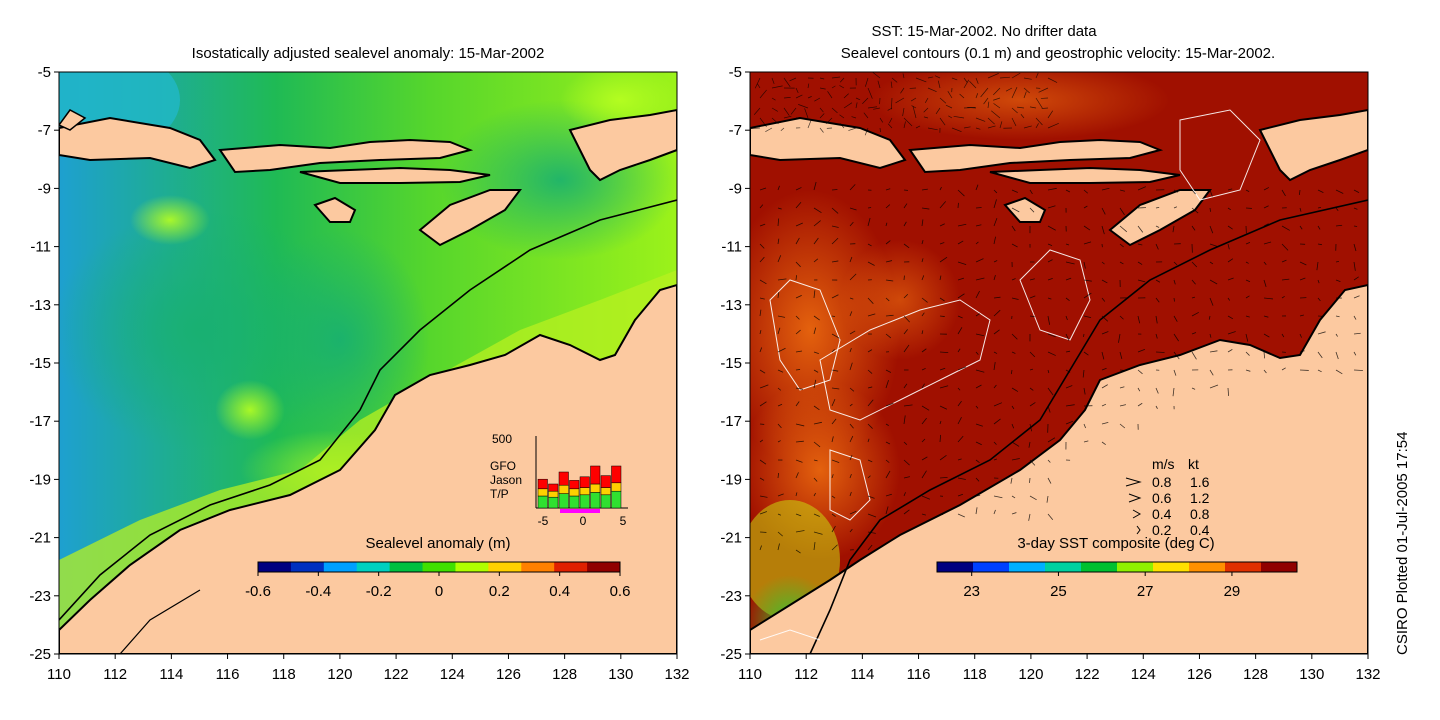 The width and height of the screenshot is (1440, 720). What do you see at coordinates (1087, 674) in the screenshot?
I see `right-x-tick-label: 122` at bounding box center [1087, 674].